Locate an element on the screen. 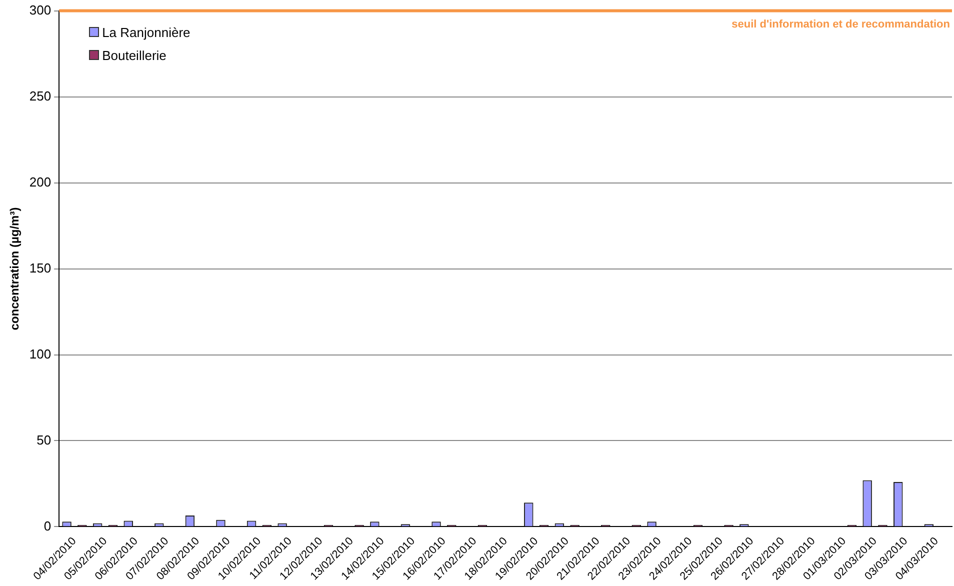 The height and width of the screenshot is (586, 954). y-tick-label: 100 is located at coordinates (40, 354).